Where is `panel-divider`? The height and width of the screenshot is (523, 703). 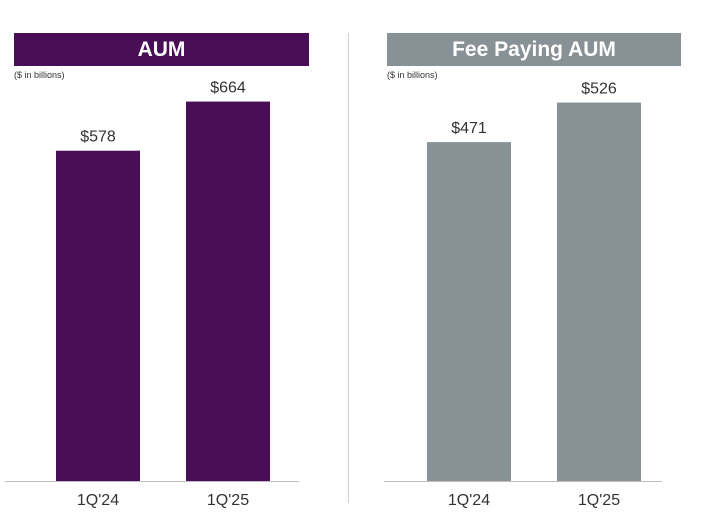
panel-divider is located at coordinates (348, 268).